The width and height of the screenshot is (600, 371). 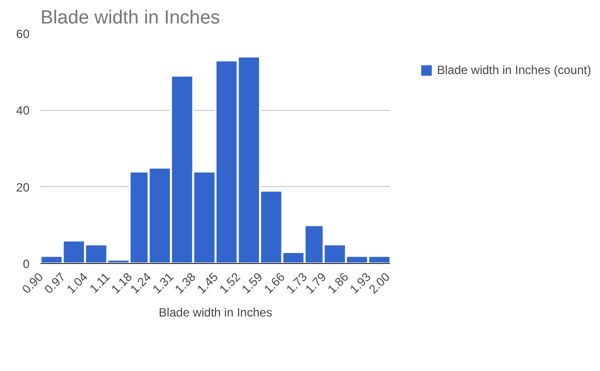 What do you see at coordinates (23, 111) in the screenshot?
I see `y-tick-label: 40` at bounding box center [23, 111].